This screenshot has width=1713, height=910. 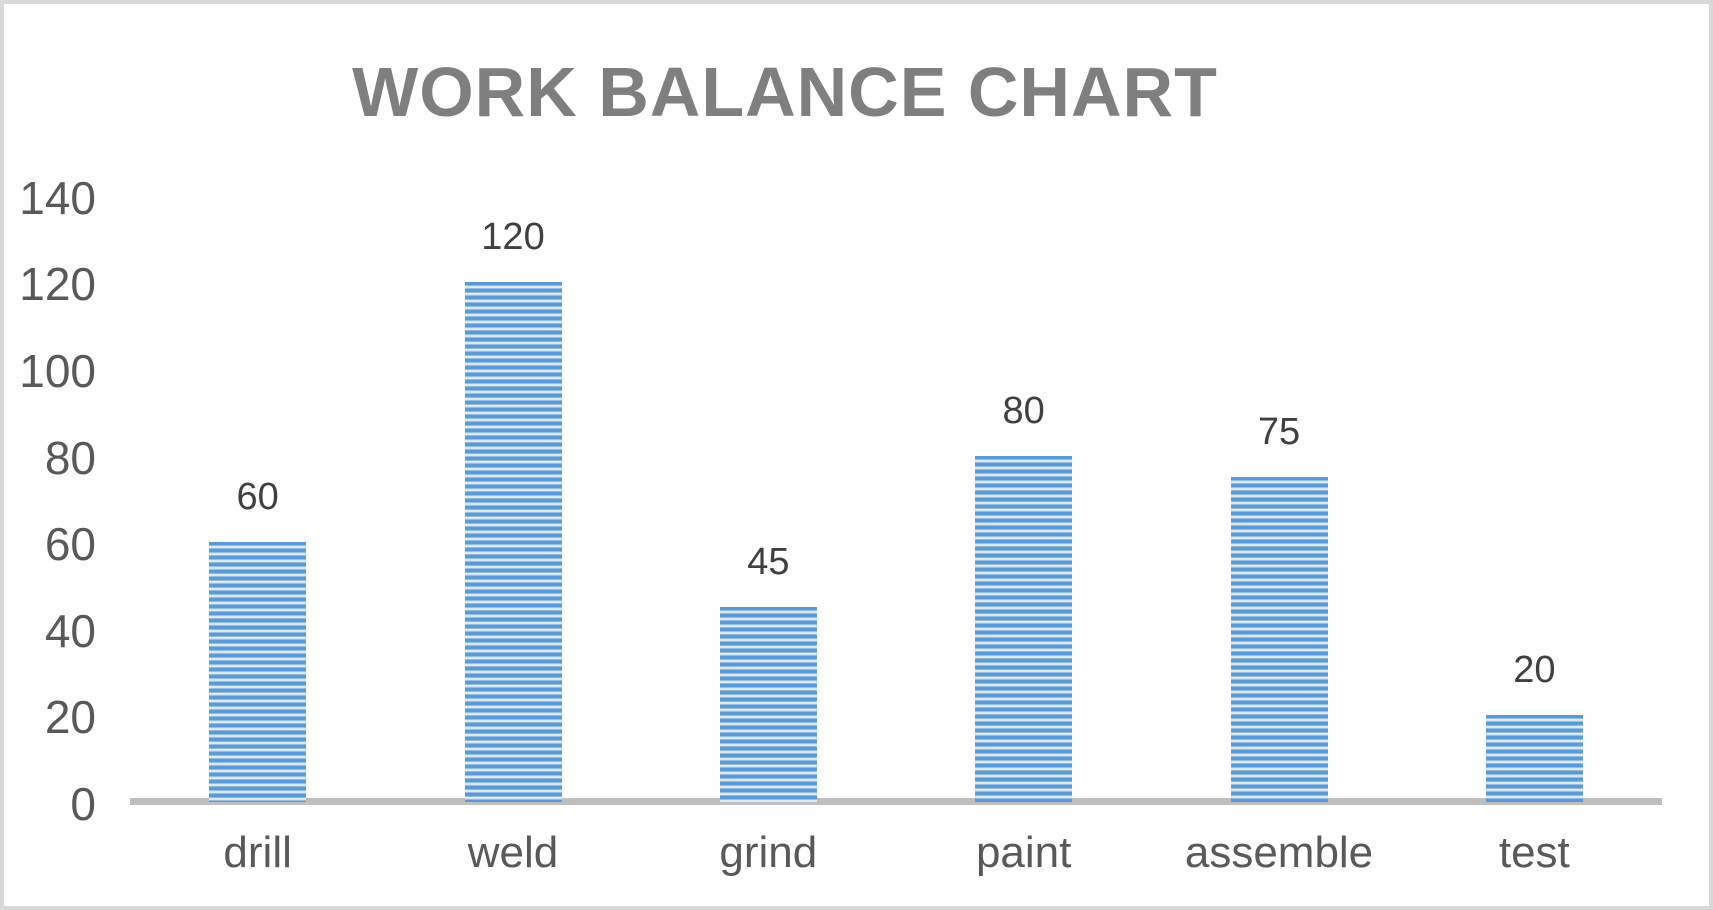 What do you see at coordinates (1279, 432) in the screenshot?
I see `bar-data-label: 75` at bounding box center [1279, 432].